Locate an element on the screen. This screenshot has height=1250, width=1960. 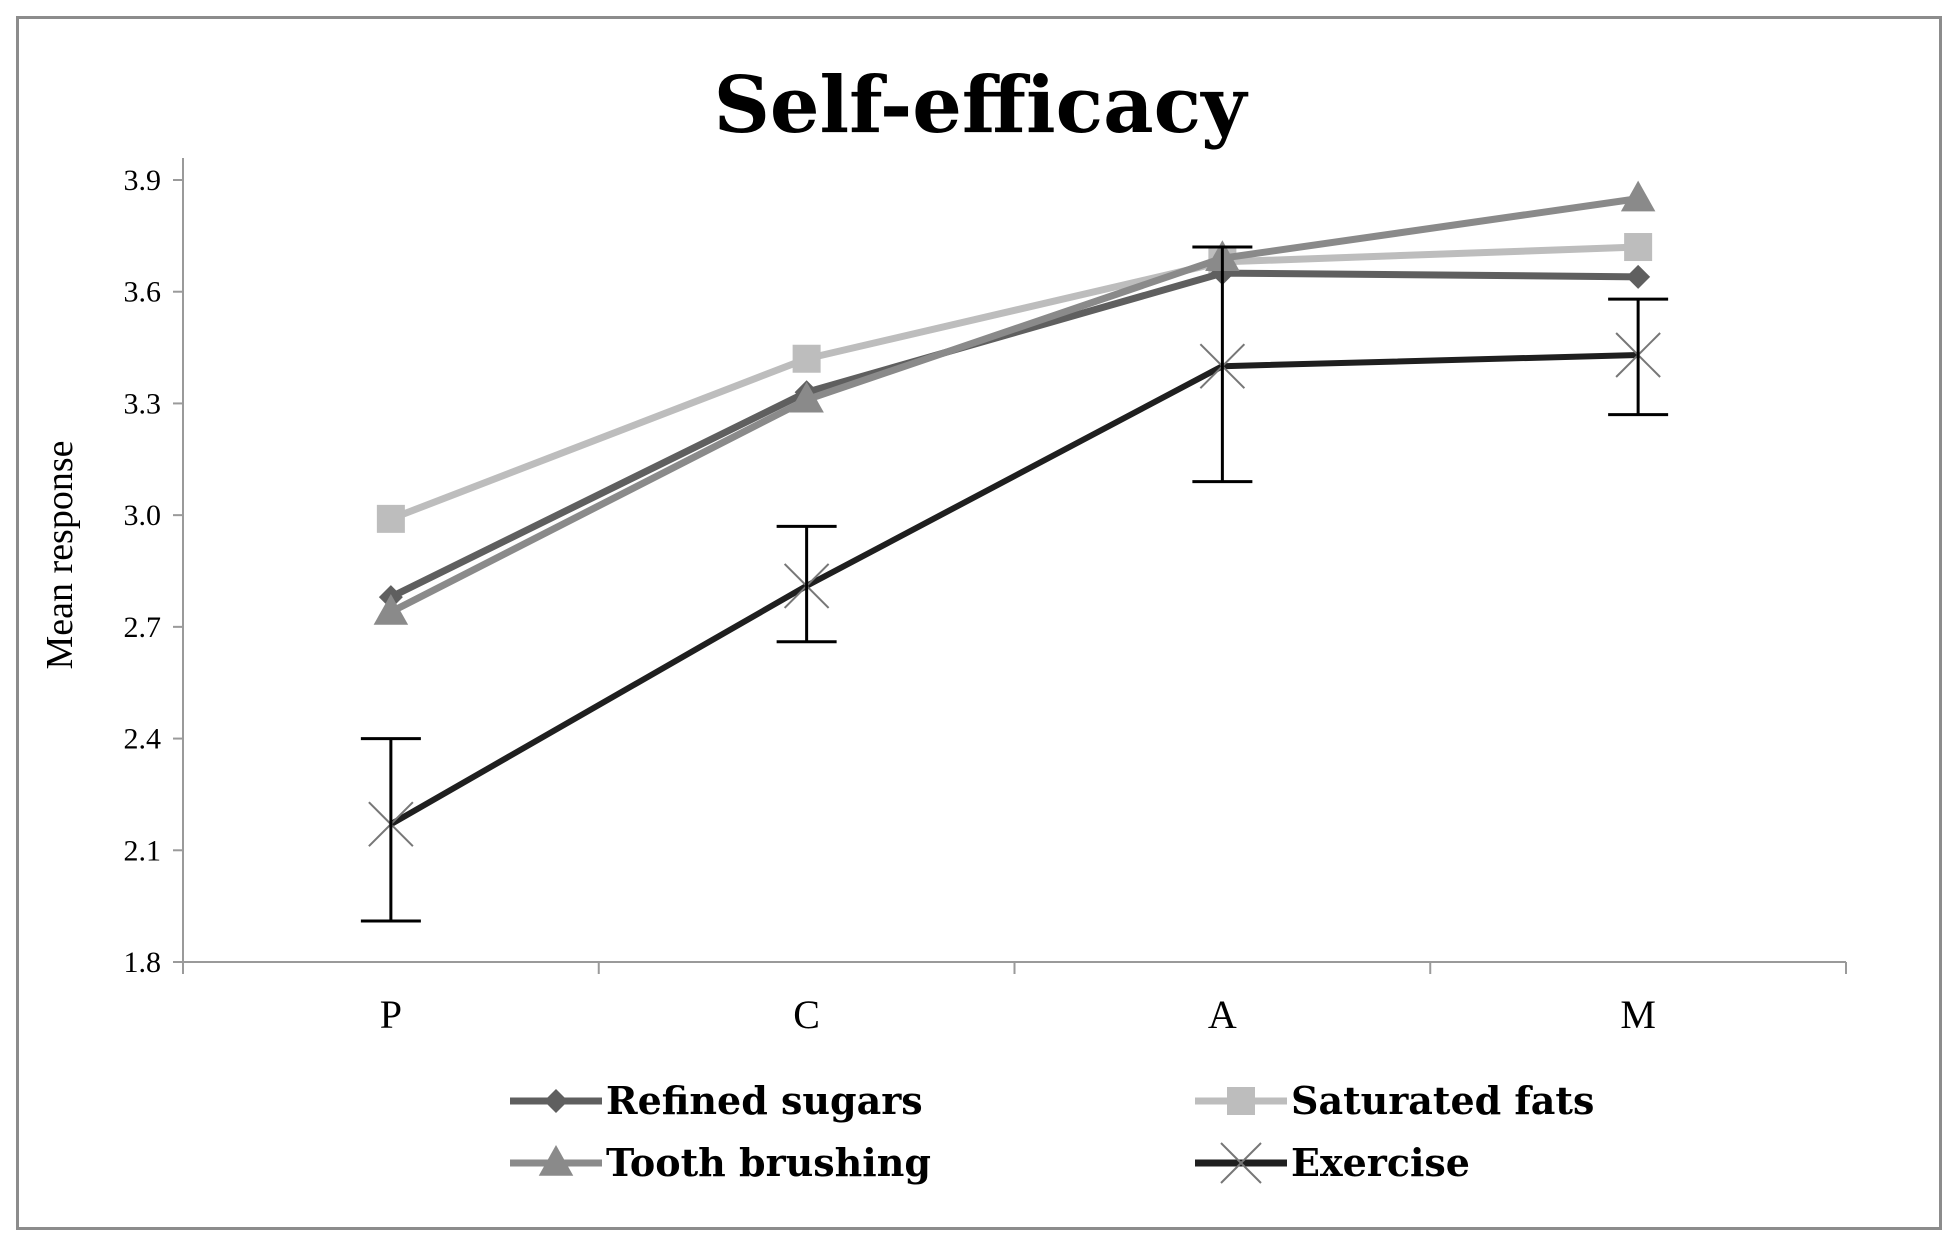
y-axis-label: Mean response is located at coordinates (60, 555).